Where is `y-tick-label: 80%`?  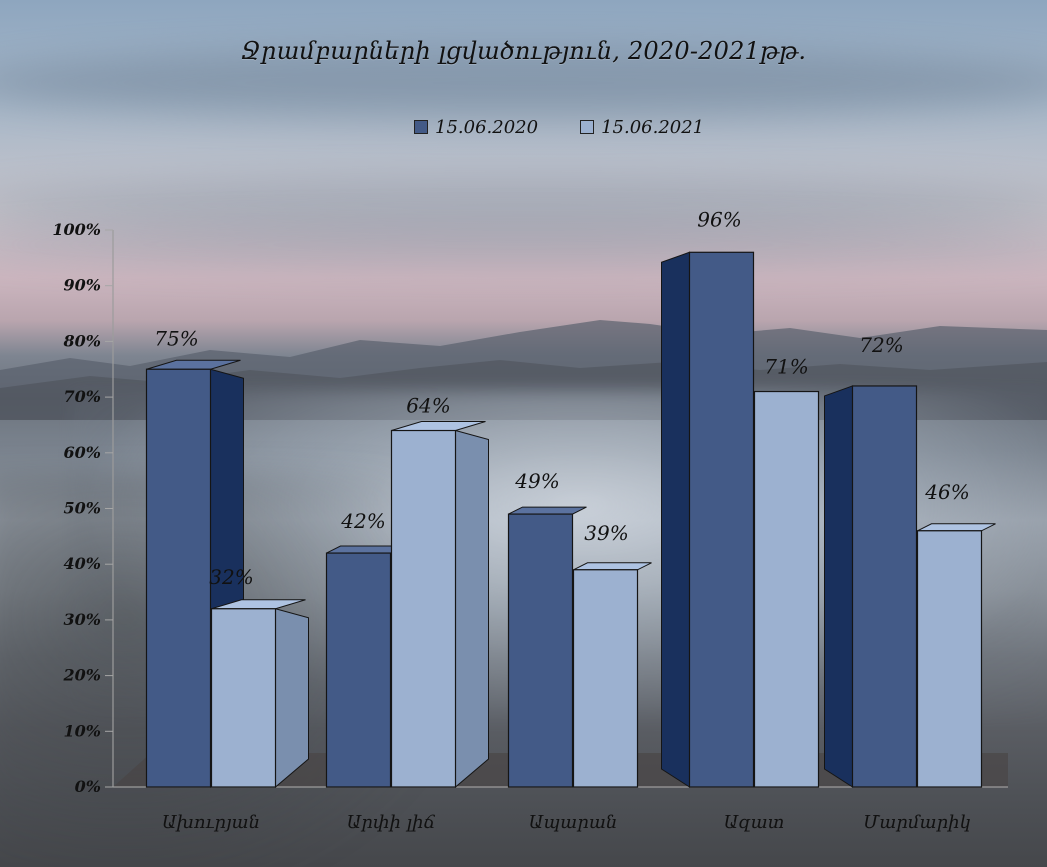
y-tick-label: 80% is located at coordinates (82, 340).